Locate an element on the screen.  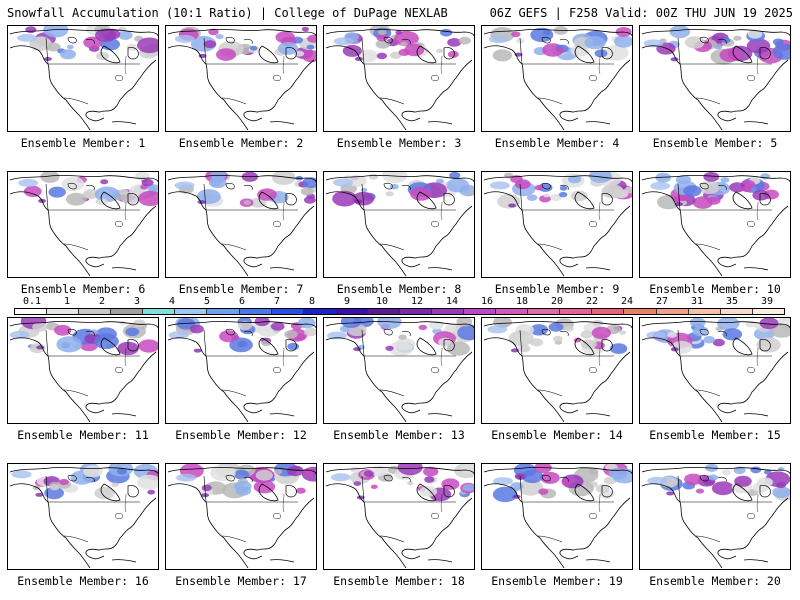
ensemble-member-panel: Ensemble Member: 7 is located at coordinates (241, 233).